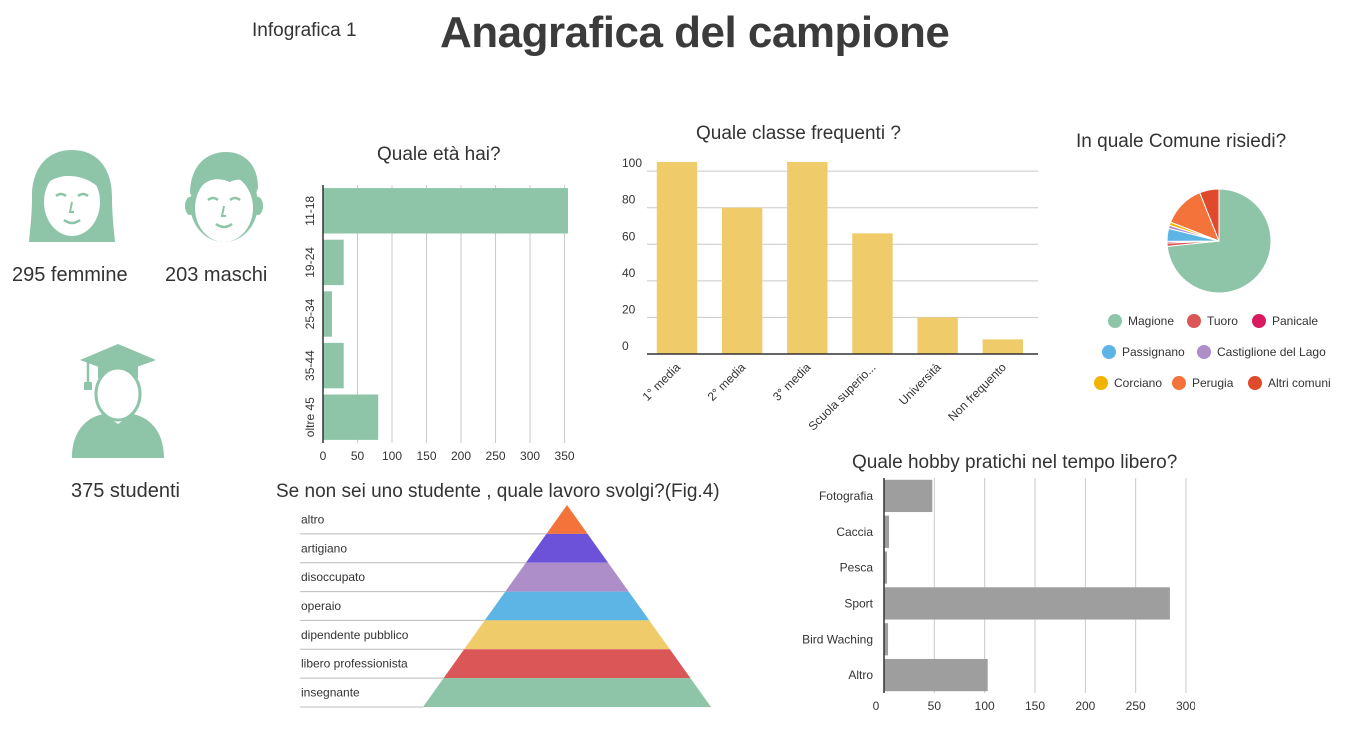 The height and width of the screenshot is (736, 1346). Describe the element at coordinates (354, 664) in the screenshot. I see `job-pyramid-label: libero professionista` at that location.